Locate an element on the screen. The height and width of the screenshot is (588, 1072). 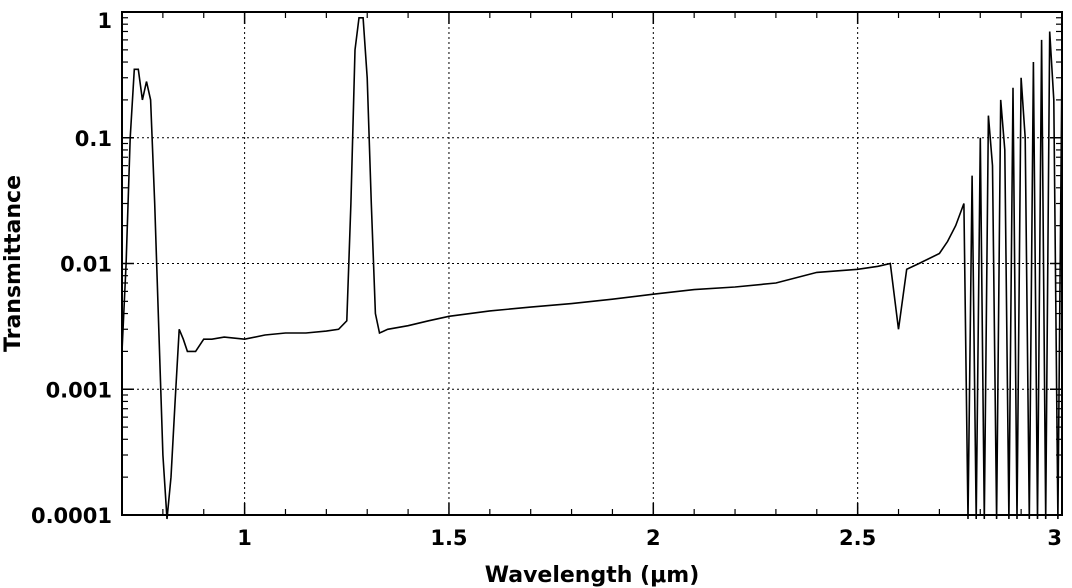
y-tick-label: 1 is located at coordinates (104, 21).